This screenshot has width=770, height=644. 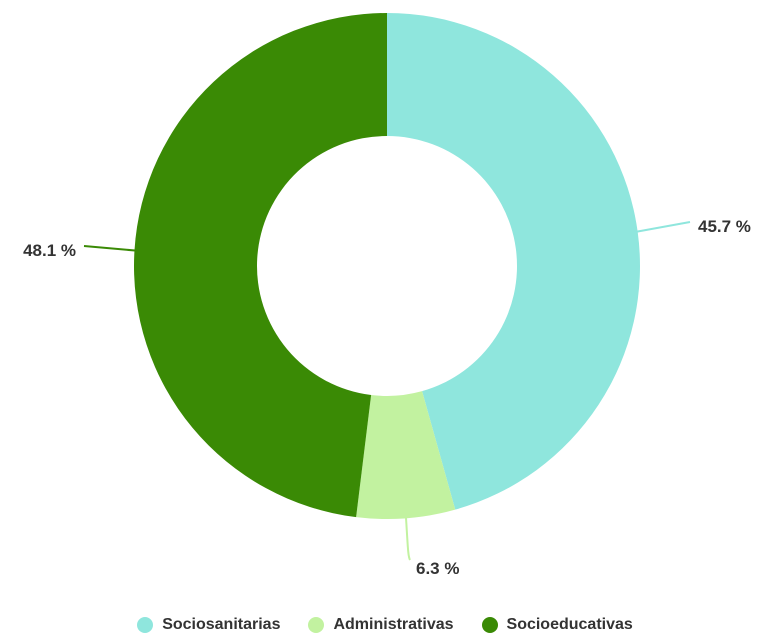 I want to click on data-label-socioeducativas: 48.1 %, so click(x=49, y=250).